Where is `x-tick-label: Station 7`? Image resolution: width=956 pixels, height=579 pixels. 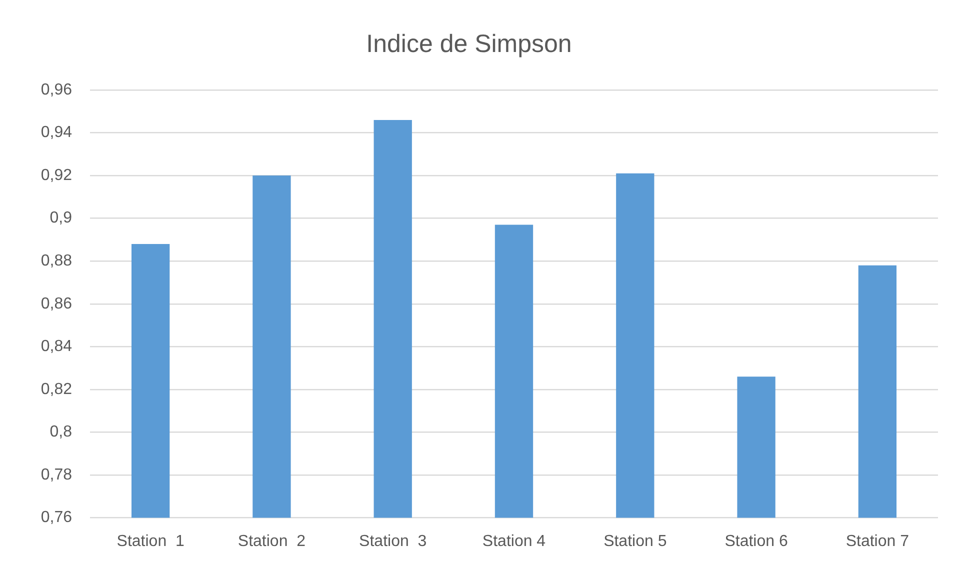
x-tick-label: Station 7 is located at coordinates (878, 541).